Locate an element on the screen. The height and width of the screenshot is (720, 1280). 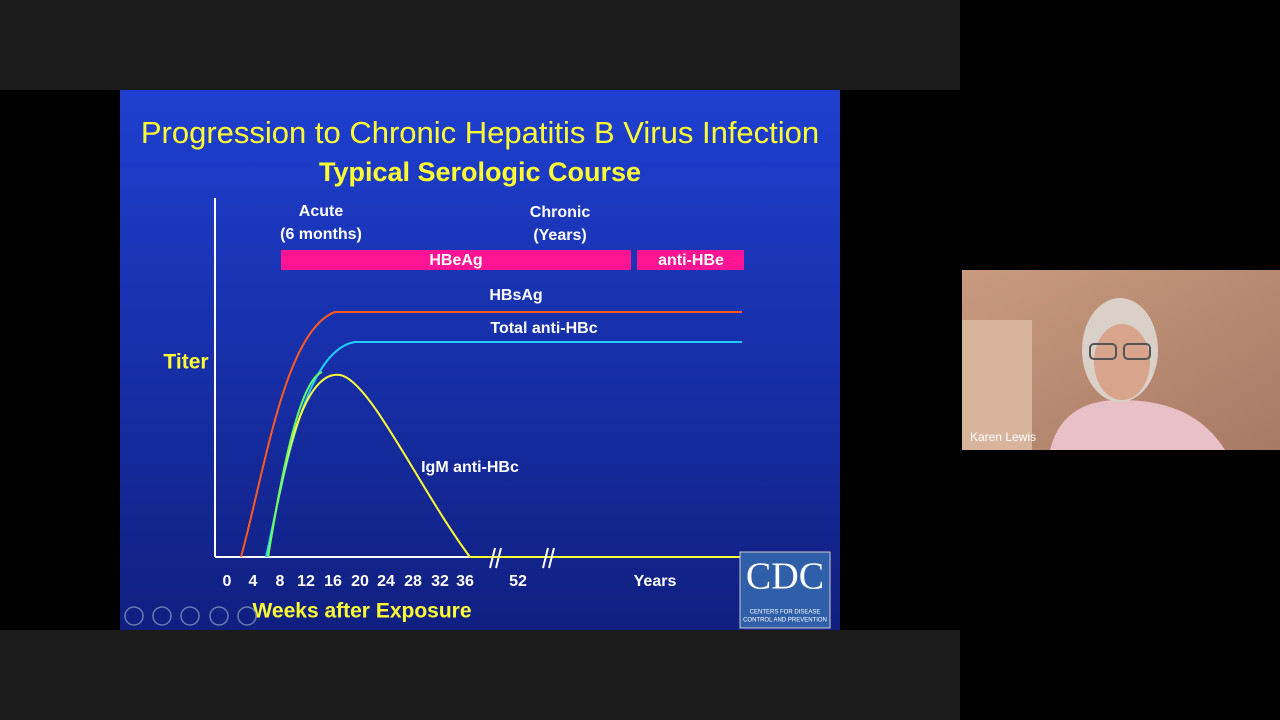
top-bar is located at coordinates (480, 45).